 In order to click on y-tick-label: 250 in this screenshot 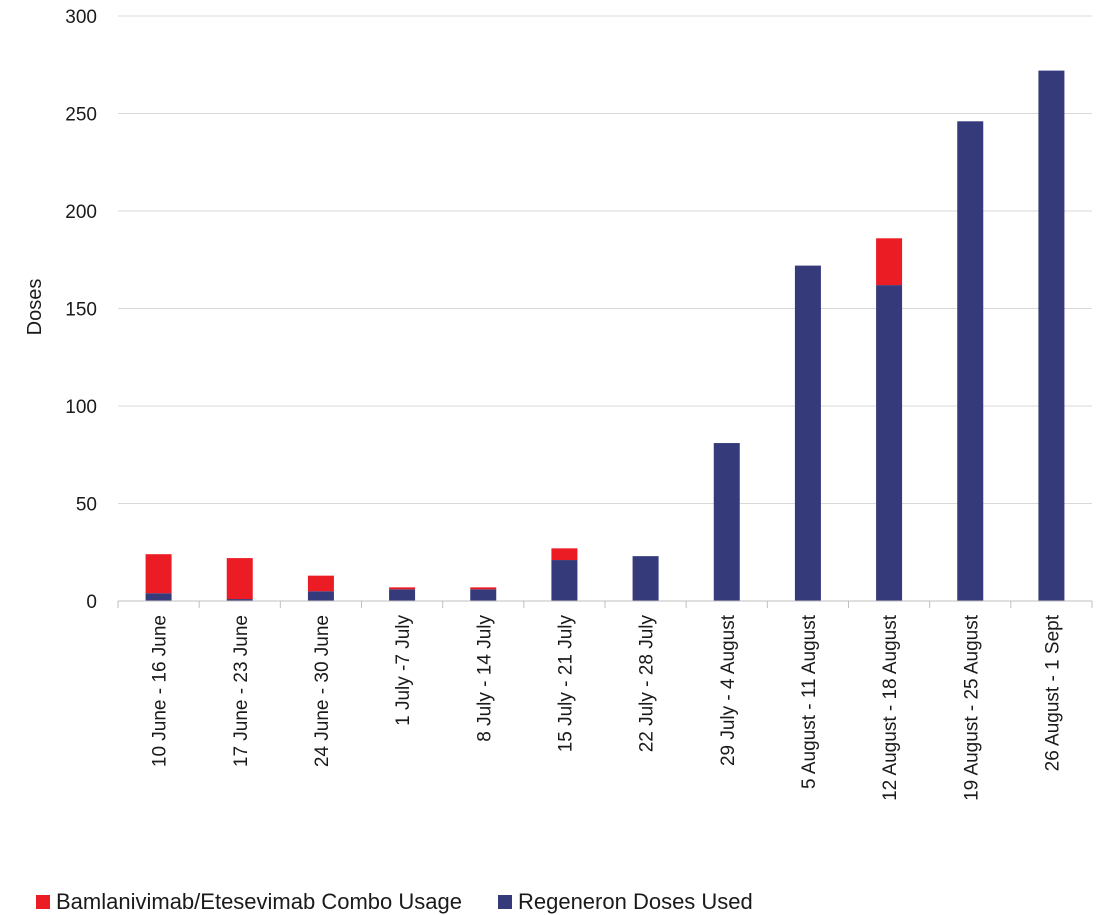, I will do `click(81, 115)`.